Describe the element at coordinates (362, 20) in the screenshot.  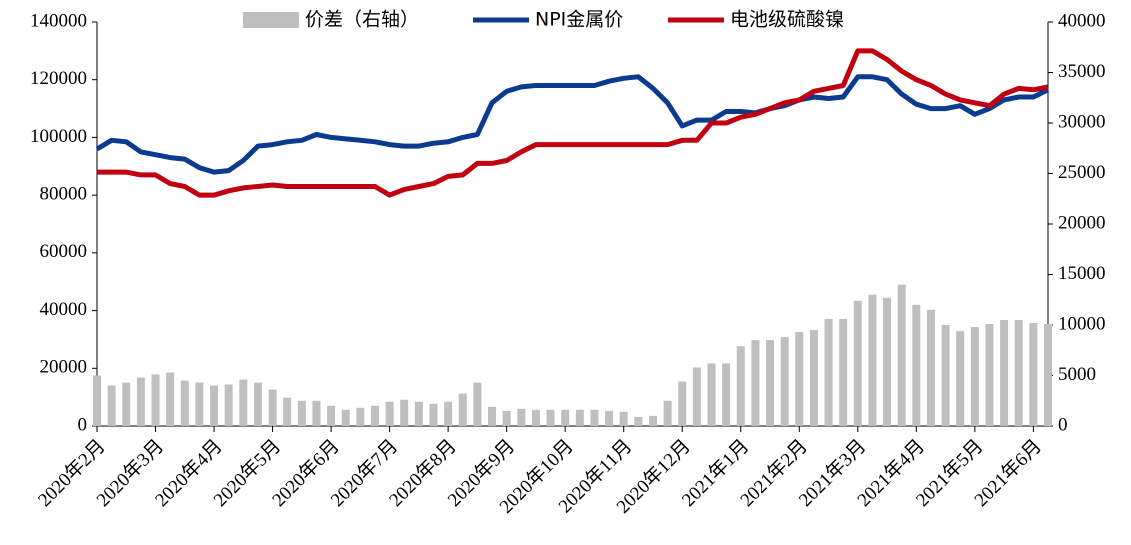
I see `legend-label: 价差（右轴）` at that location.